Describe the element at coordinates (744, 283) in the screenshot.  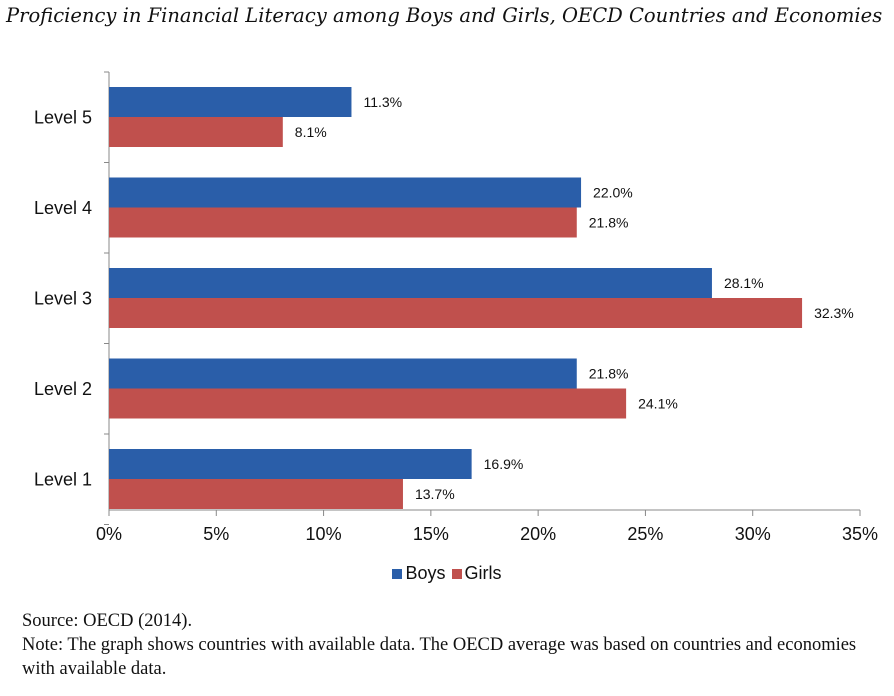
I see `data-label: 28.1%` at that location.